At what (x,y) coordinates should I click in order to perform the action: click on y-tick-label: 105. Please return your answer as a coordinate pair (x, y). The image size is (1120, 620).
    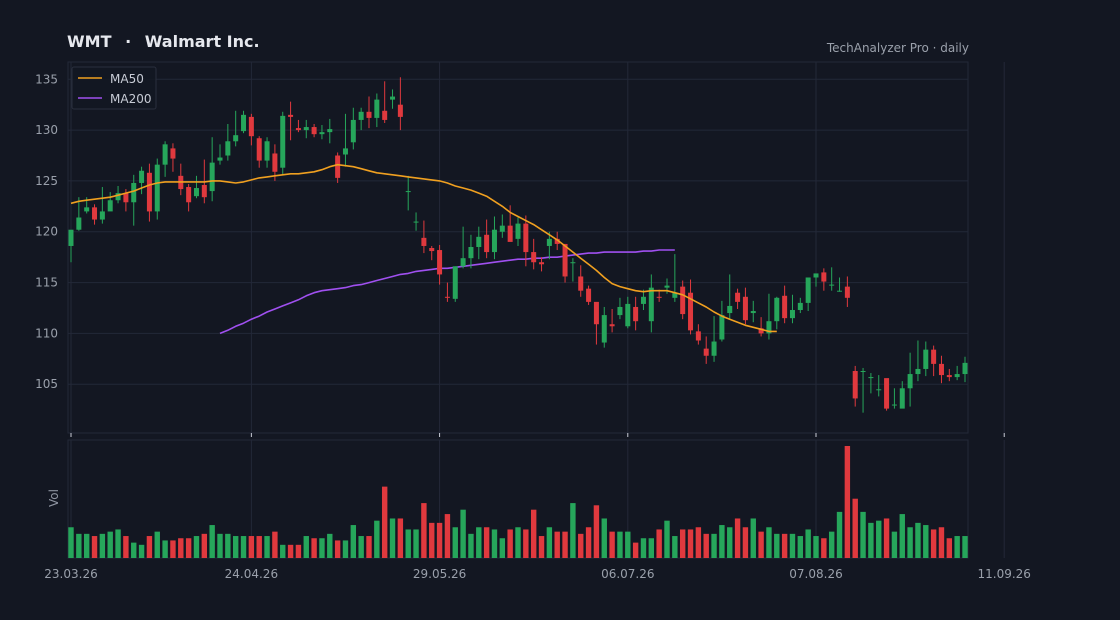
    Looking at the image, I should click on (46, 384).